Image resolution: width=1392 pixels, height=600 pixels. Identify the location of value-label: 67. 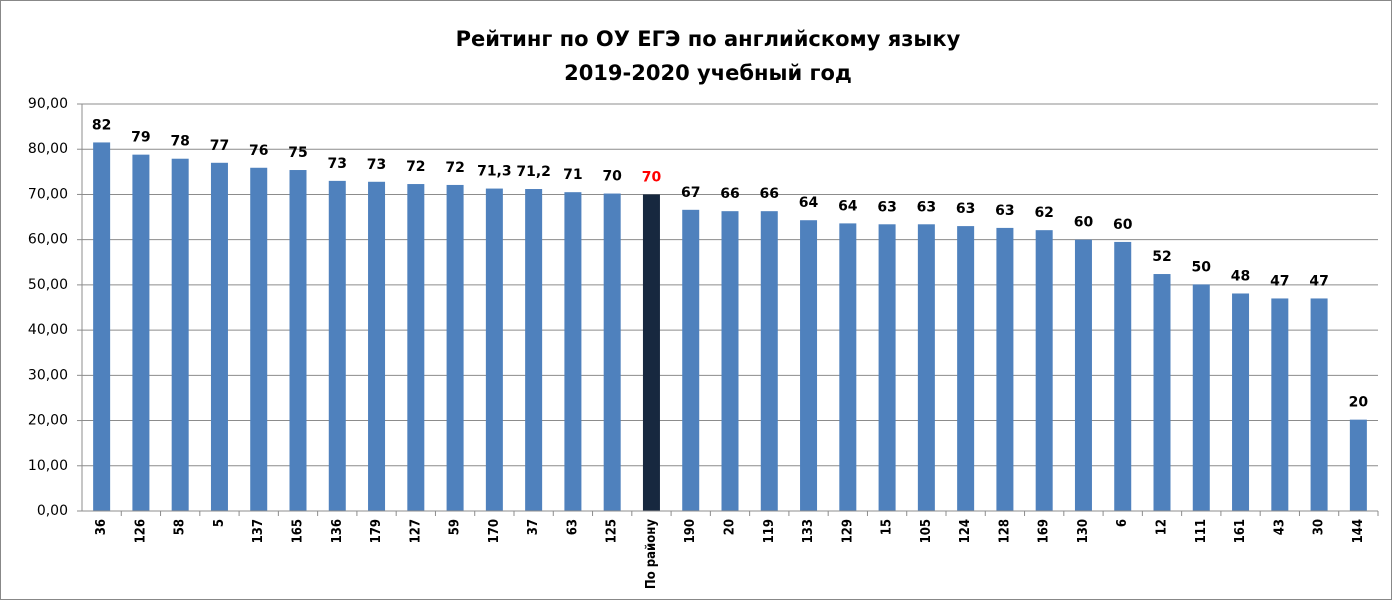
(690, 193).